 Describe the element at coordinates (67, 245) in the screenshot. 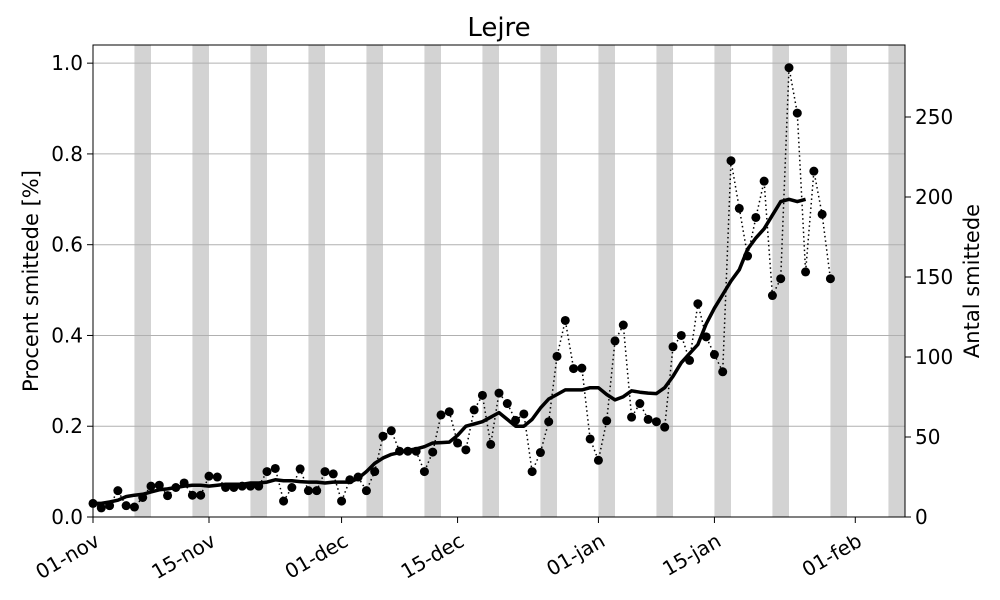

I see `y-tick-label-left: 0.6` at that location.